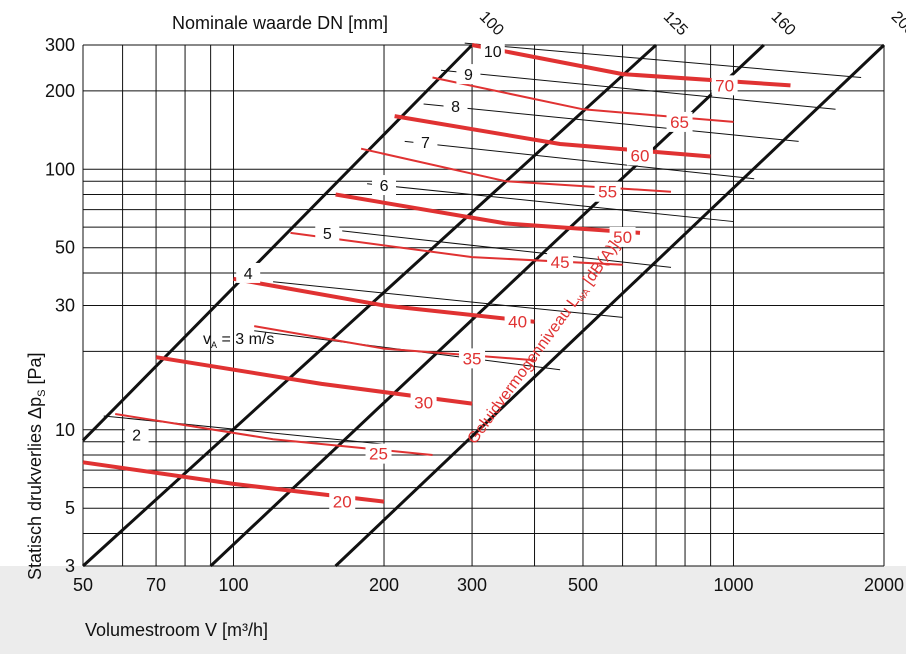 This screenshot has height=654, width=906. What do you see at coordinates (384, 585) in the screenshot?
I see `x-tick-label-200: 200` at bounding box center [384, 585].